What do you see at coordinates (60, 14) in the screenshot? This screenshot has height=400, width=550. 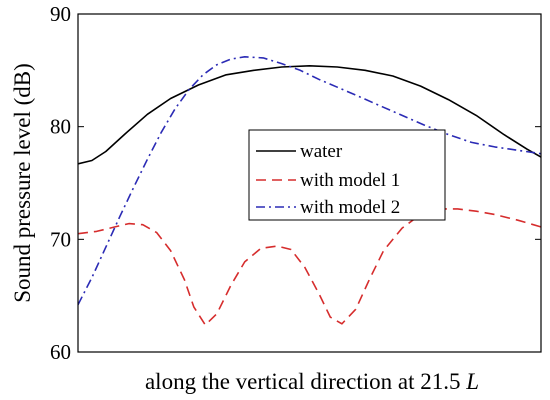 I see `y-tick-label: 90` at bounding box center [60, 14].